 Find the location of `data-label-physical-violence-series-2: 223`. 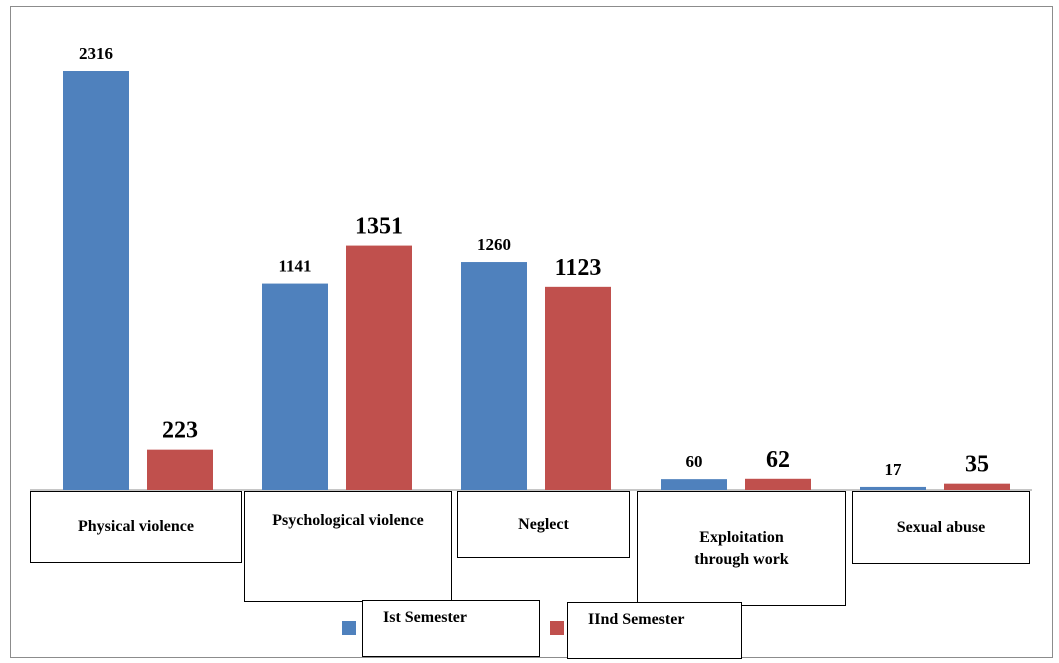

data-label-physical-violence-series-2: 223 is located at coordinates (180, 431).